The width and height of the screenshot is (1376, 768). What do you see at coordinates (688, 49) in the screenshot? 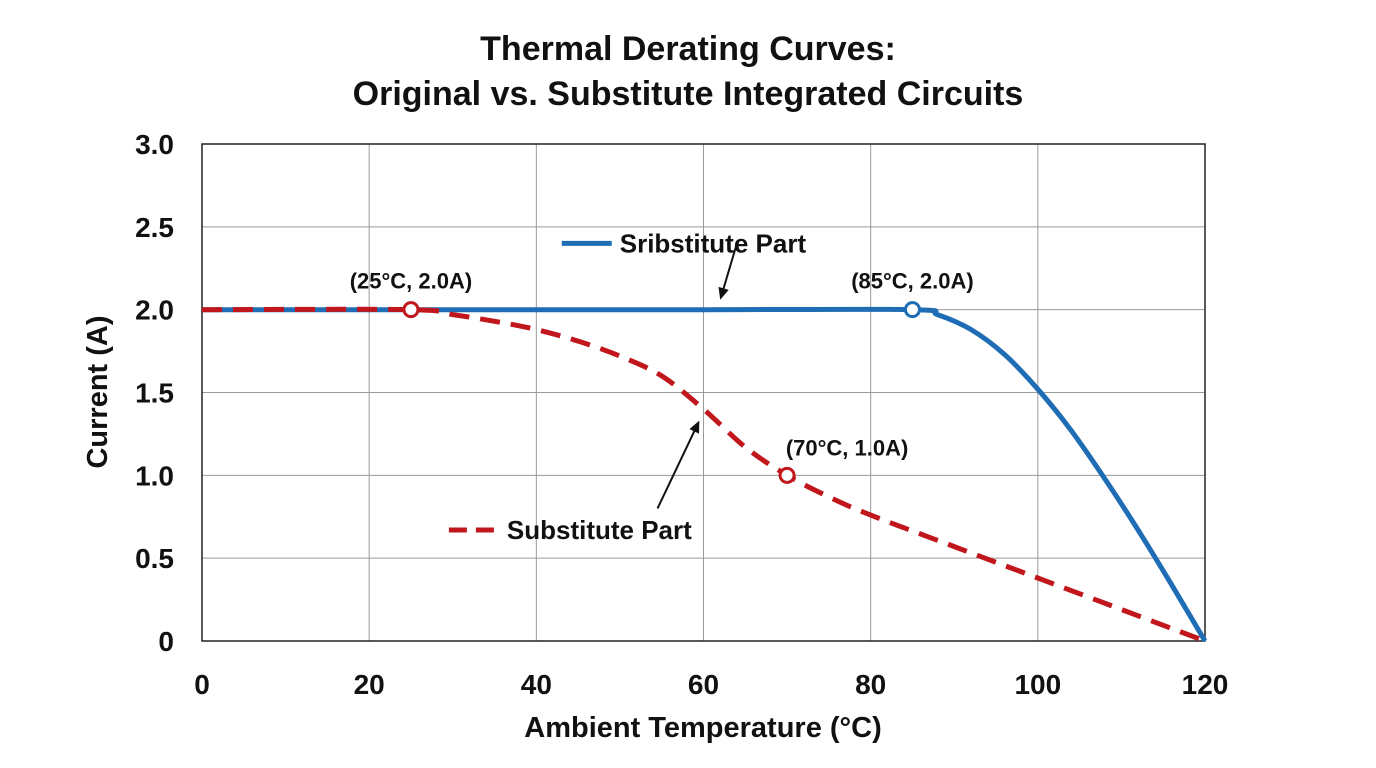
I see `chart-title-line-1: Thermal Derating Curves:` at bounding box center [688, 49].